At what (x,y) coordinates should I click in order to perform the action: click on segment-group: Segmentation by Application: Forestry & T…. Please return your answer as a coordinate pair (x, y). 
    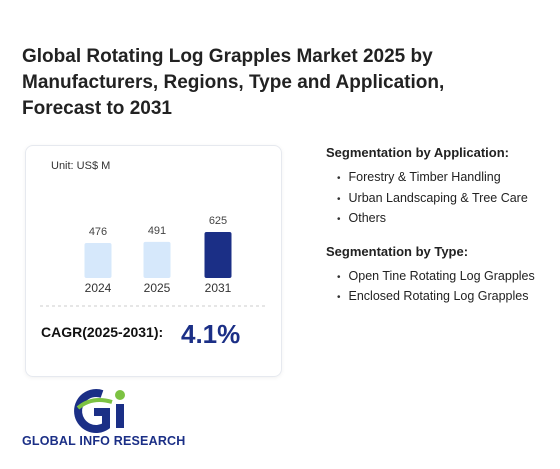
    Looking at the image, I should click on (441, 187).